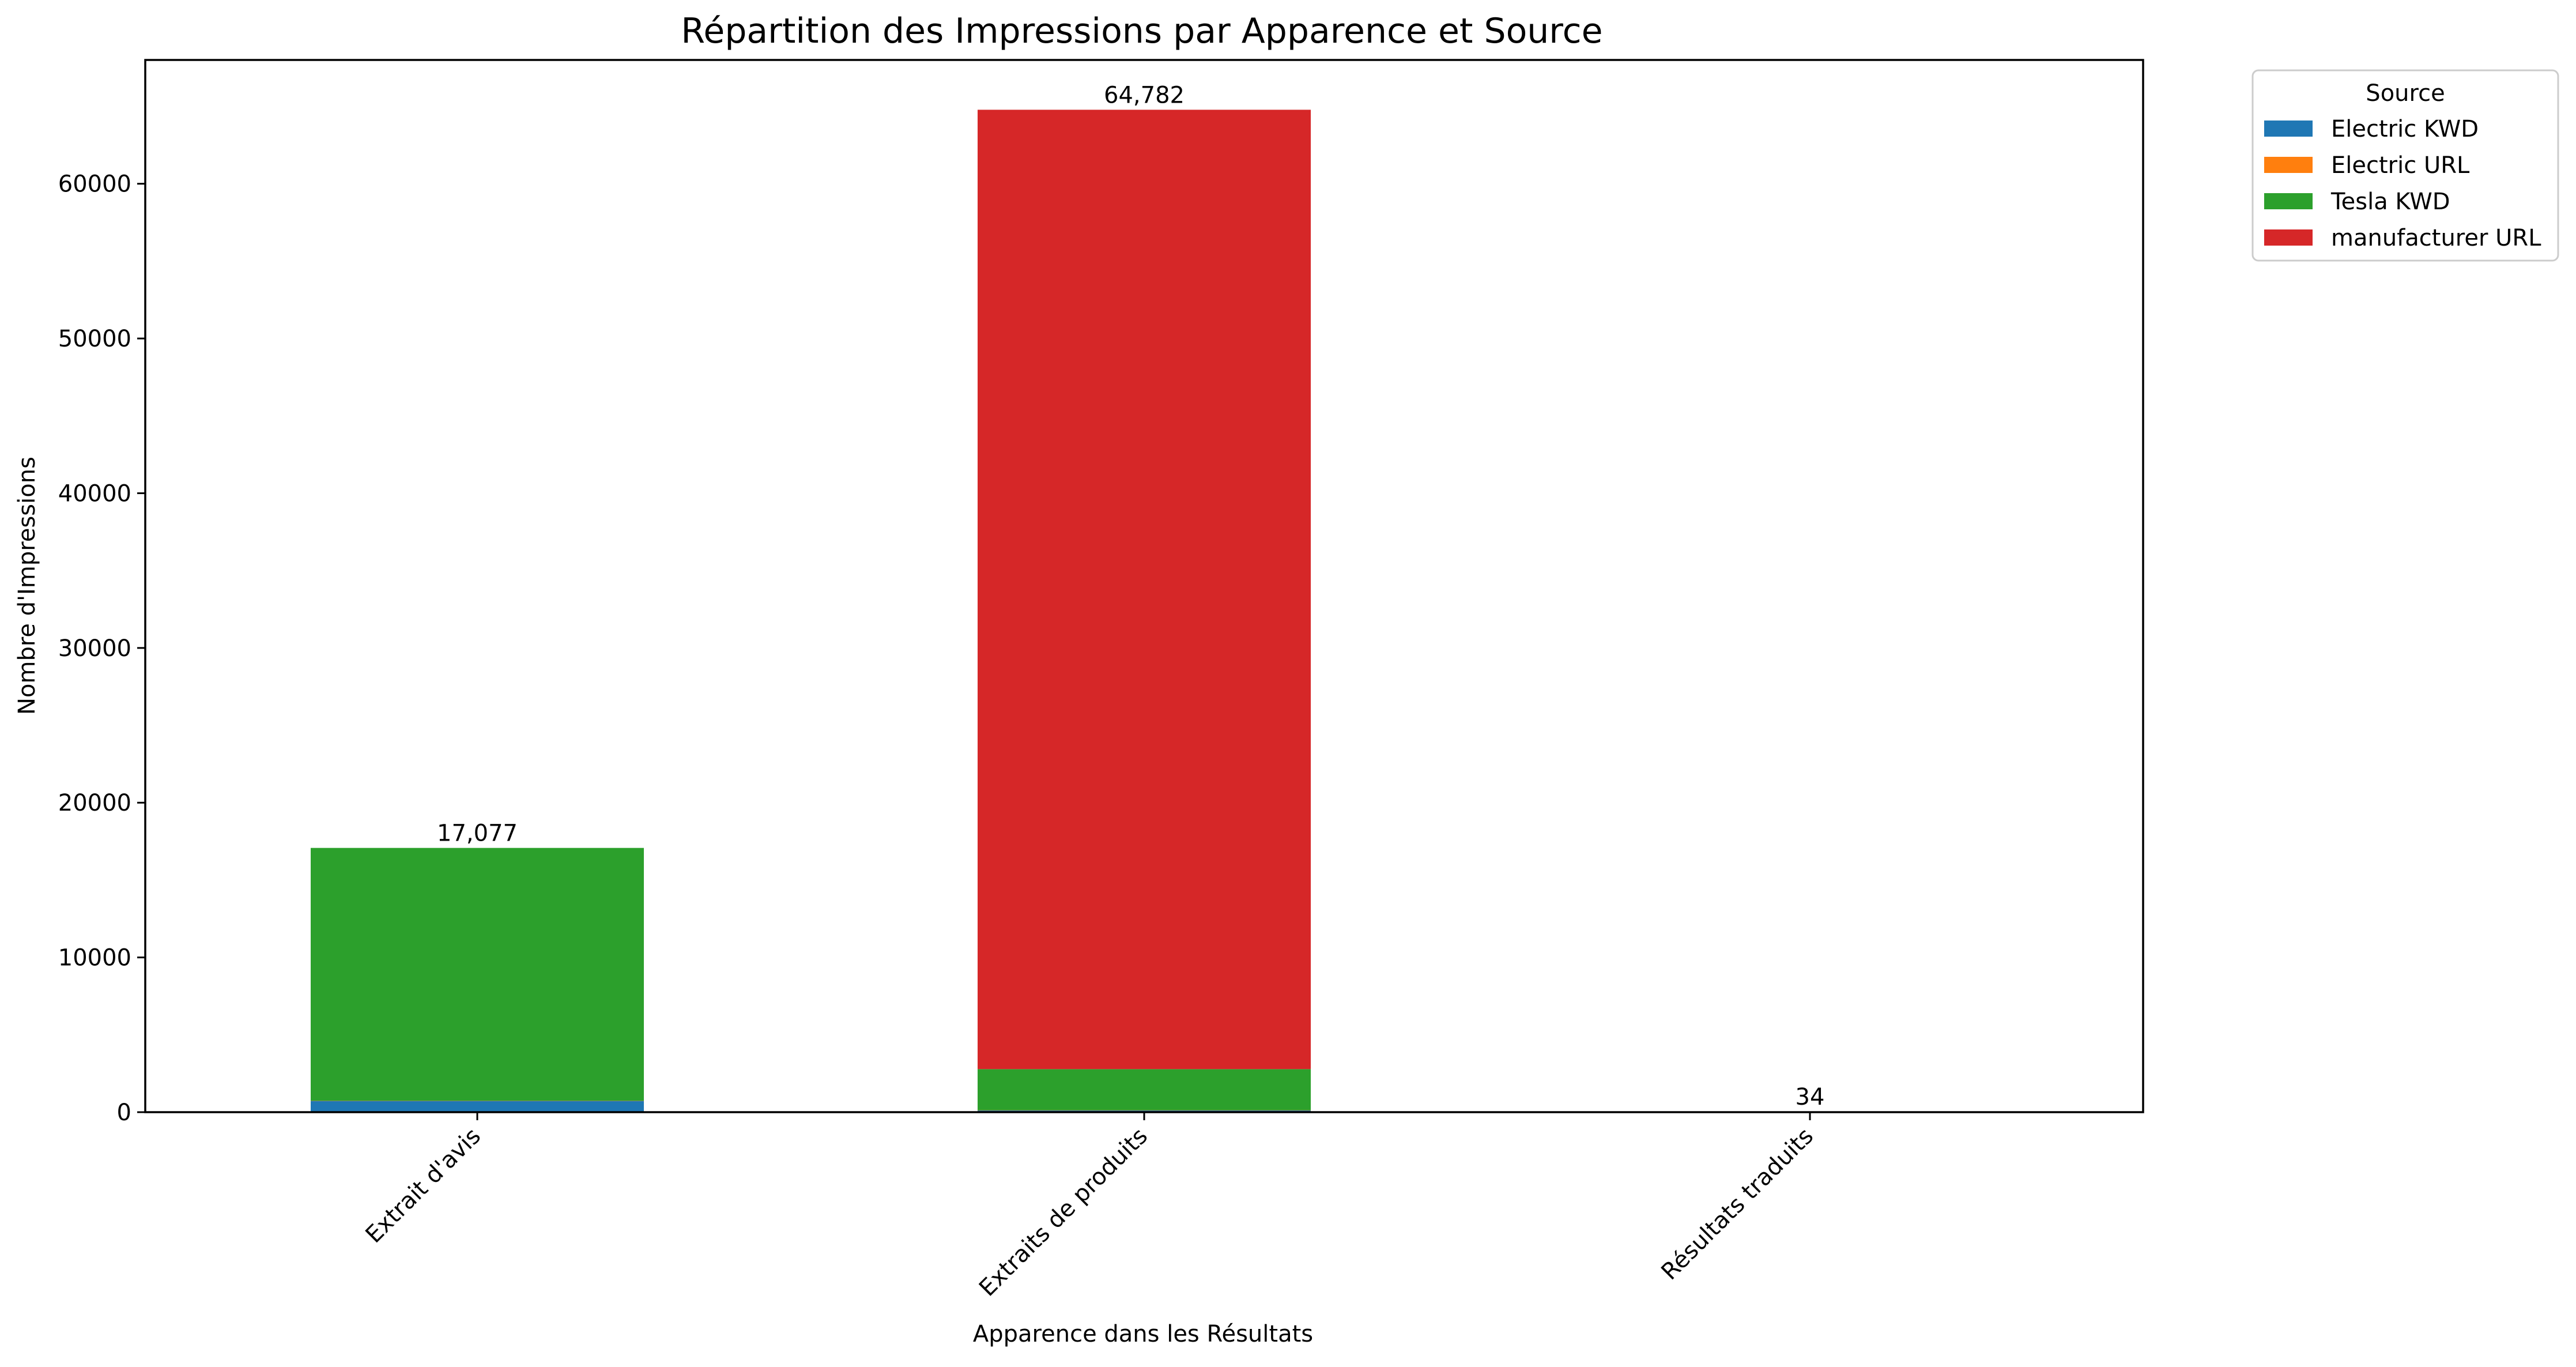  I want to click on bar-total-label: 34, so click(1810, 1097).